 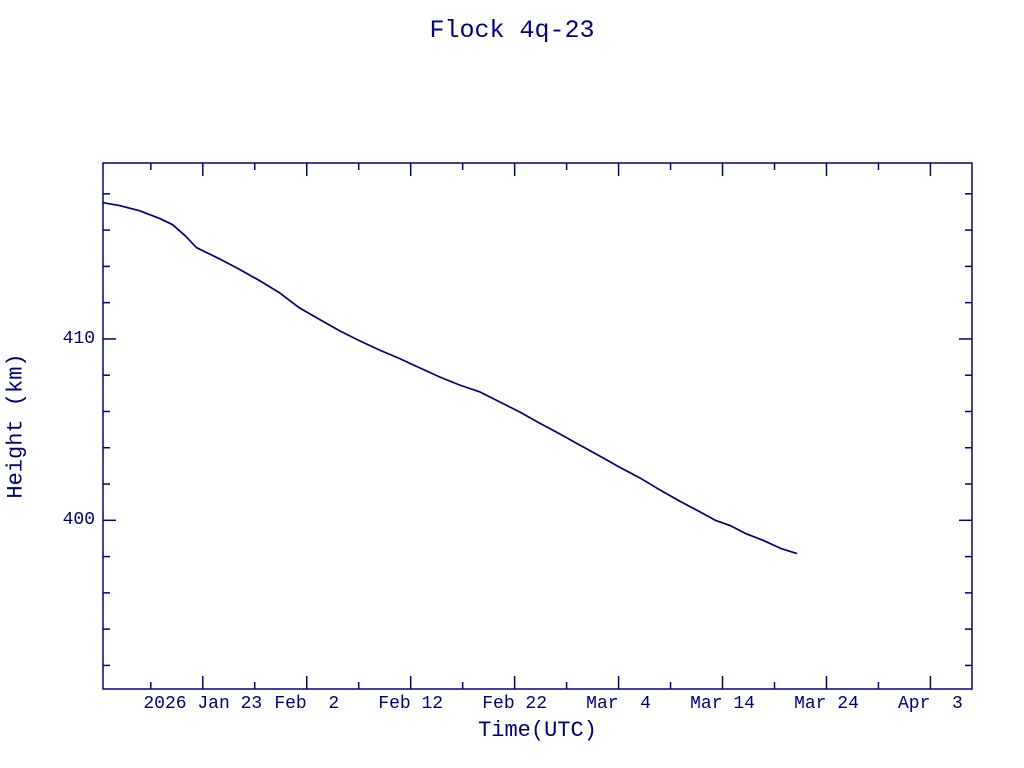 I want to click on x-tick-label: Apr 3, so click(x=930, y=704).